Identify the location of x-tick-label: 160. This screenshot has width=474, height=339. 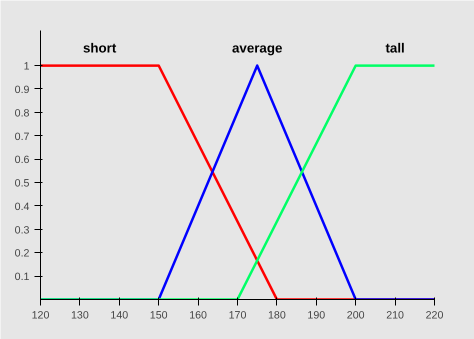
(198, 316).